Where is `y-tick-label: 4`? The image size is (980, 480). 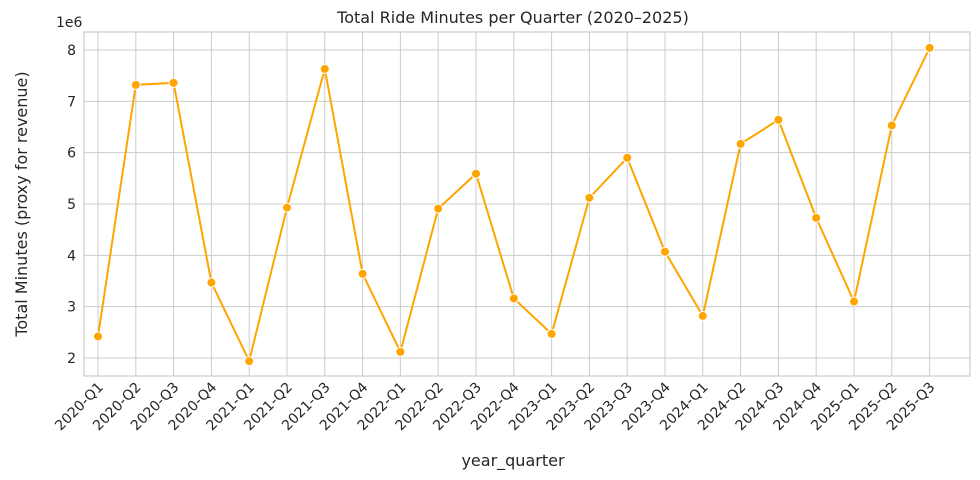
y-tick-label: 4 is located at coordinates (71, 256).